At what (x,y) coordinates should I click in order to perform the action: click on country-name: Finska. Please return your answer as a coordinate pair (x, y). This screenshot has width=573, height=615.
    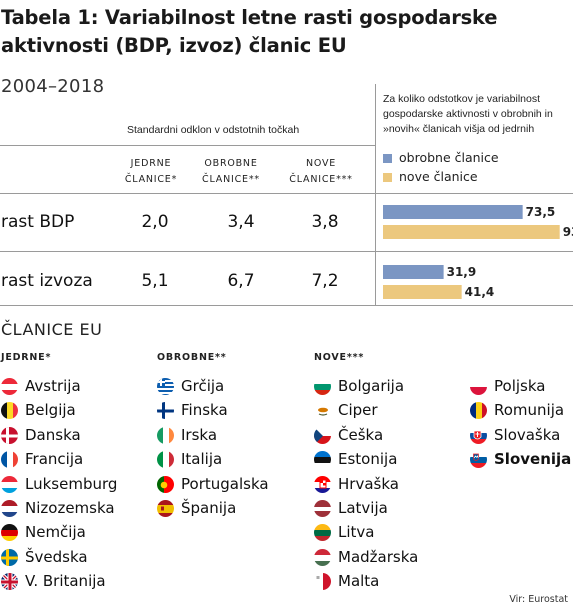
    Looking at the image, I should click on (204, 410).